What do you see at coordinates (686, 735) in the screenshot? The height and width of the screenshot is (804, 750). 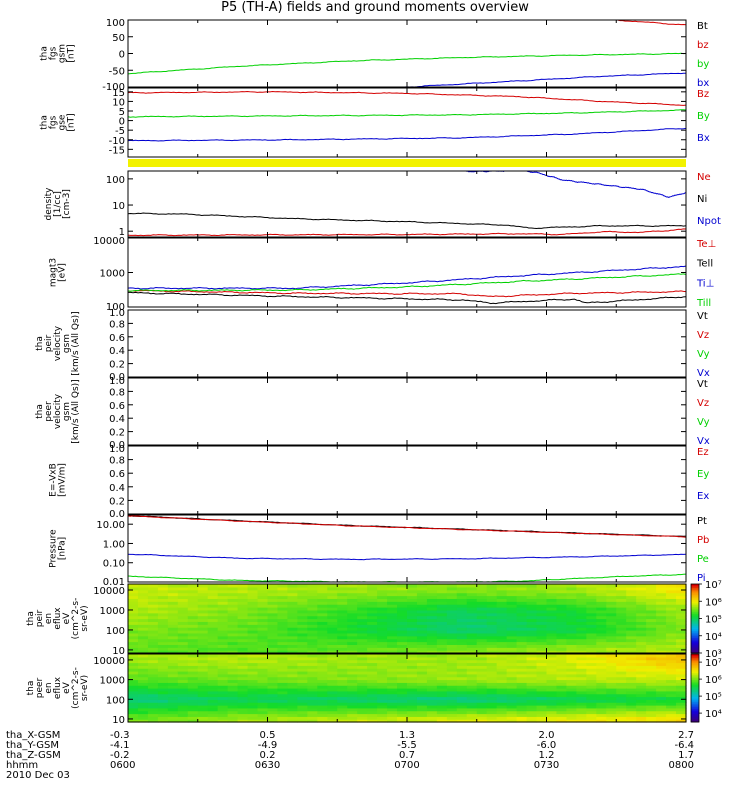 I see `xaxis-tick-value: 2.7` at bounding box center [686, 735].